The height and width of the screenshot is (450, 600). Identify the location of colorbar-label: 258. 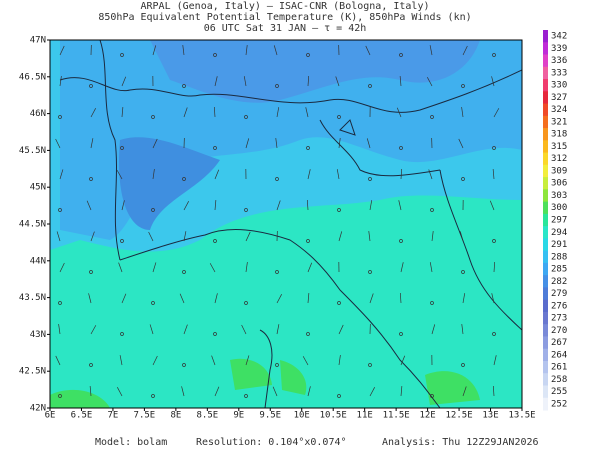
(559, 380).